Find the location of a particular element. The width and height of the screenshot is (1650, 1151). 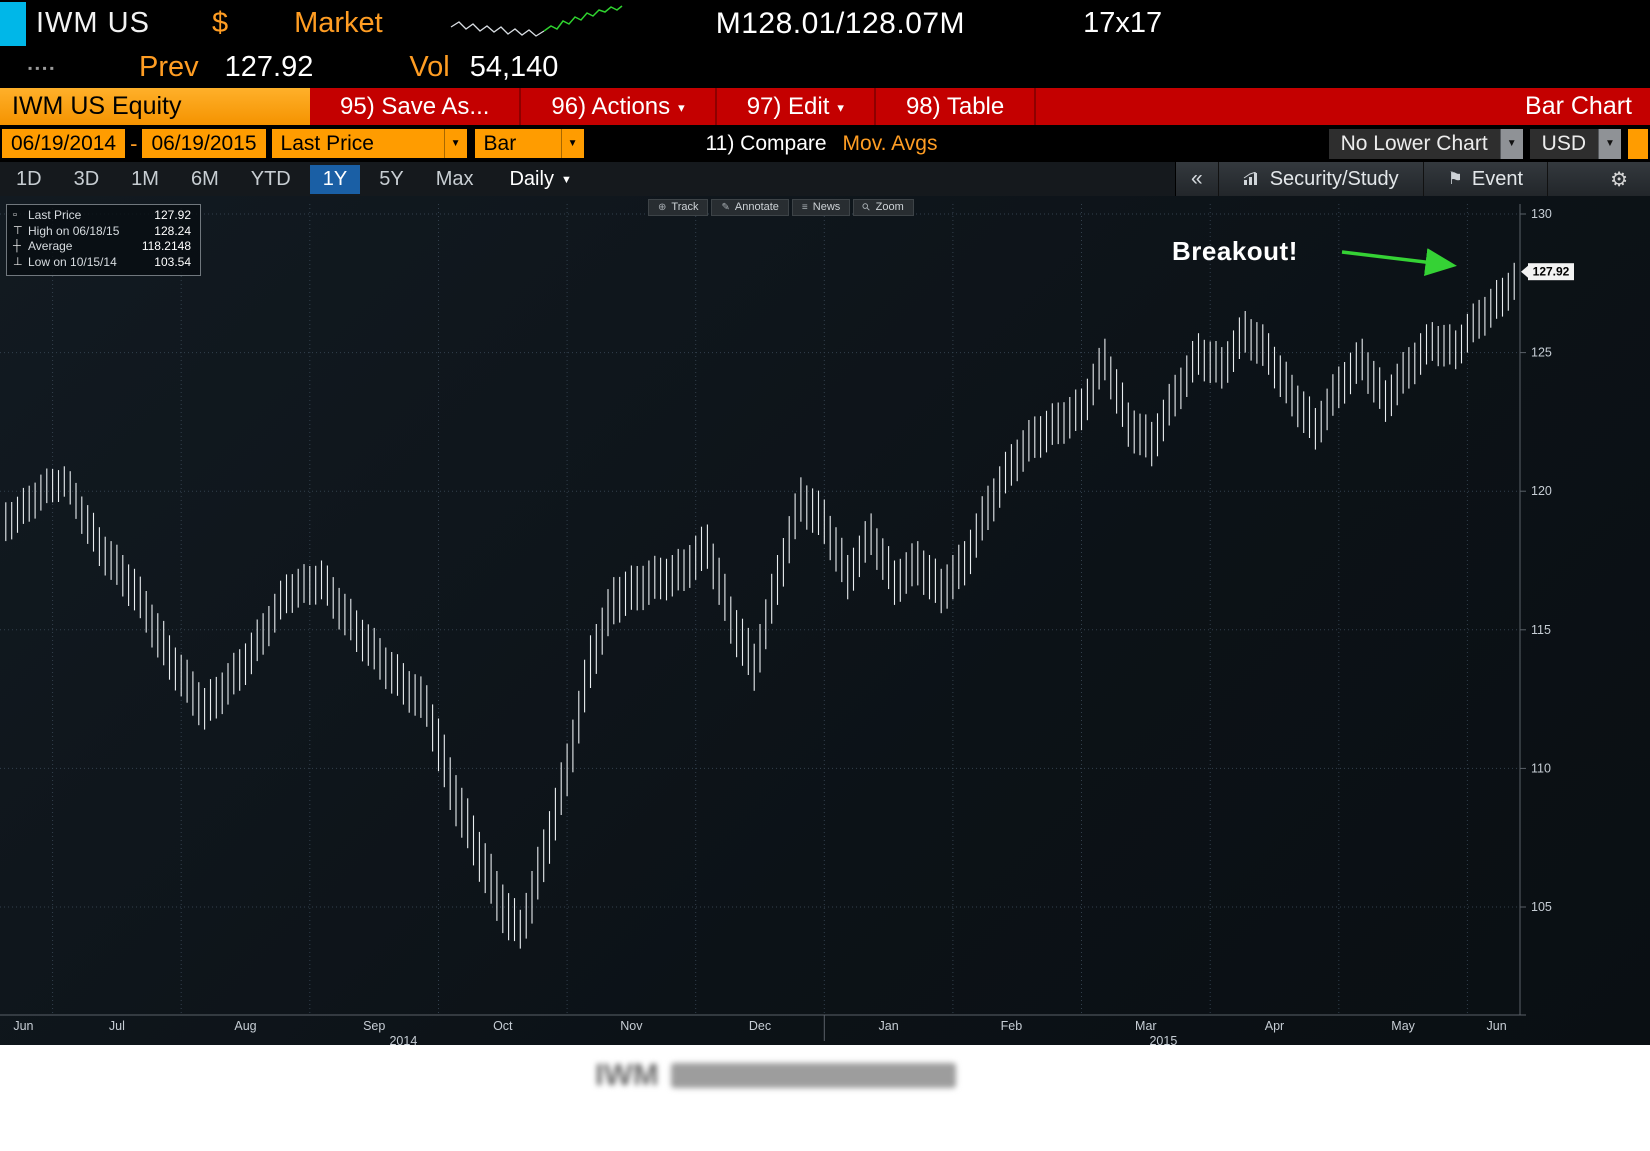

svg-text: 105 is located at coordinates (1541, 907).